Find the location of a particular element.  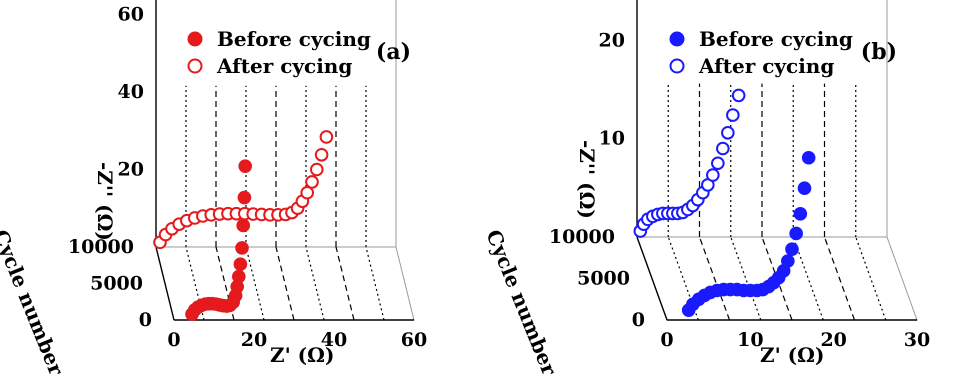

x-tick-label: 60 is located at coordinates (414, 340).